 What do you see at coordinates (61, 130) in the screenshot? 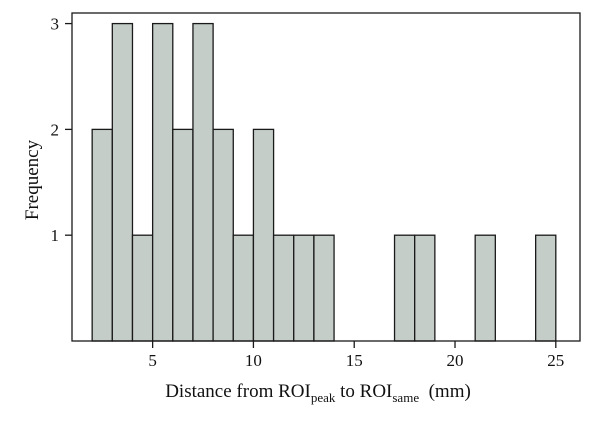
I see `y-ticks: 1 2 3` at bounding box center [61, 130].